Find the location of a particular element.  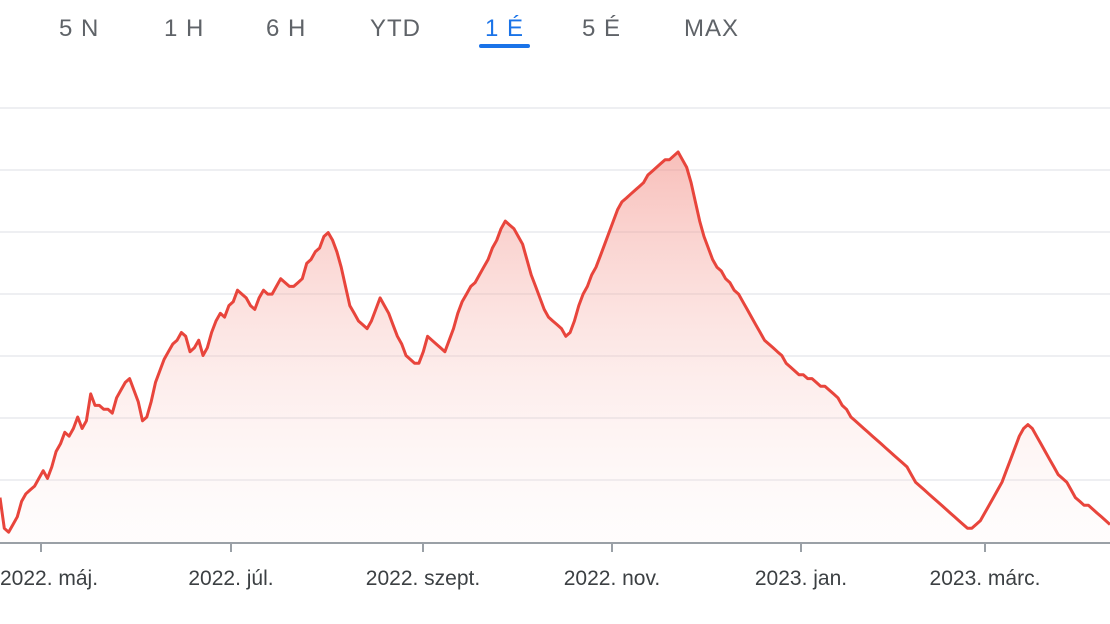

tab-5-years: 5 É is located at coordinates (602, 28).